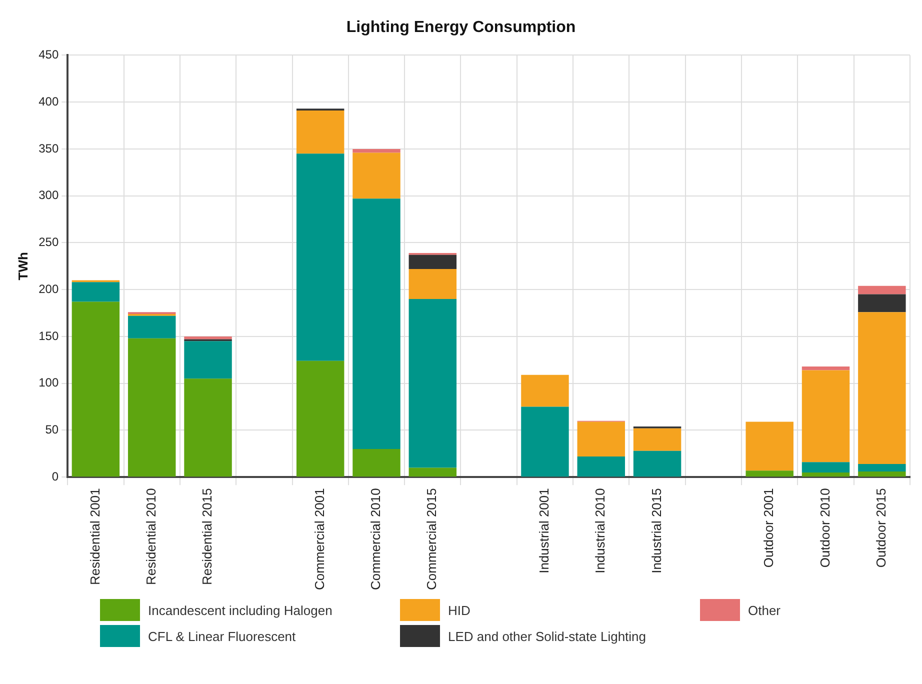 Image resolution: width=922 pixels, height=684 pixels. Describe the element at coordinates (656, 531) in the screenshot. I see `x-tick-label: Industrial 2015` at that location.